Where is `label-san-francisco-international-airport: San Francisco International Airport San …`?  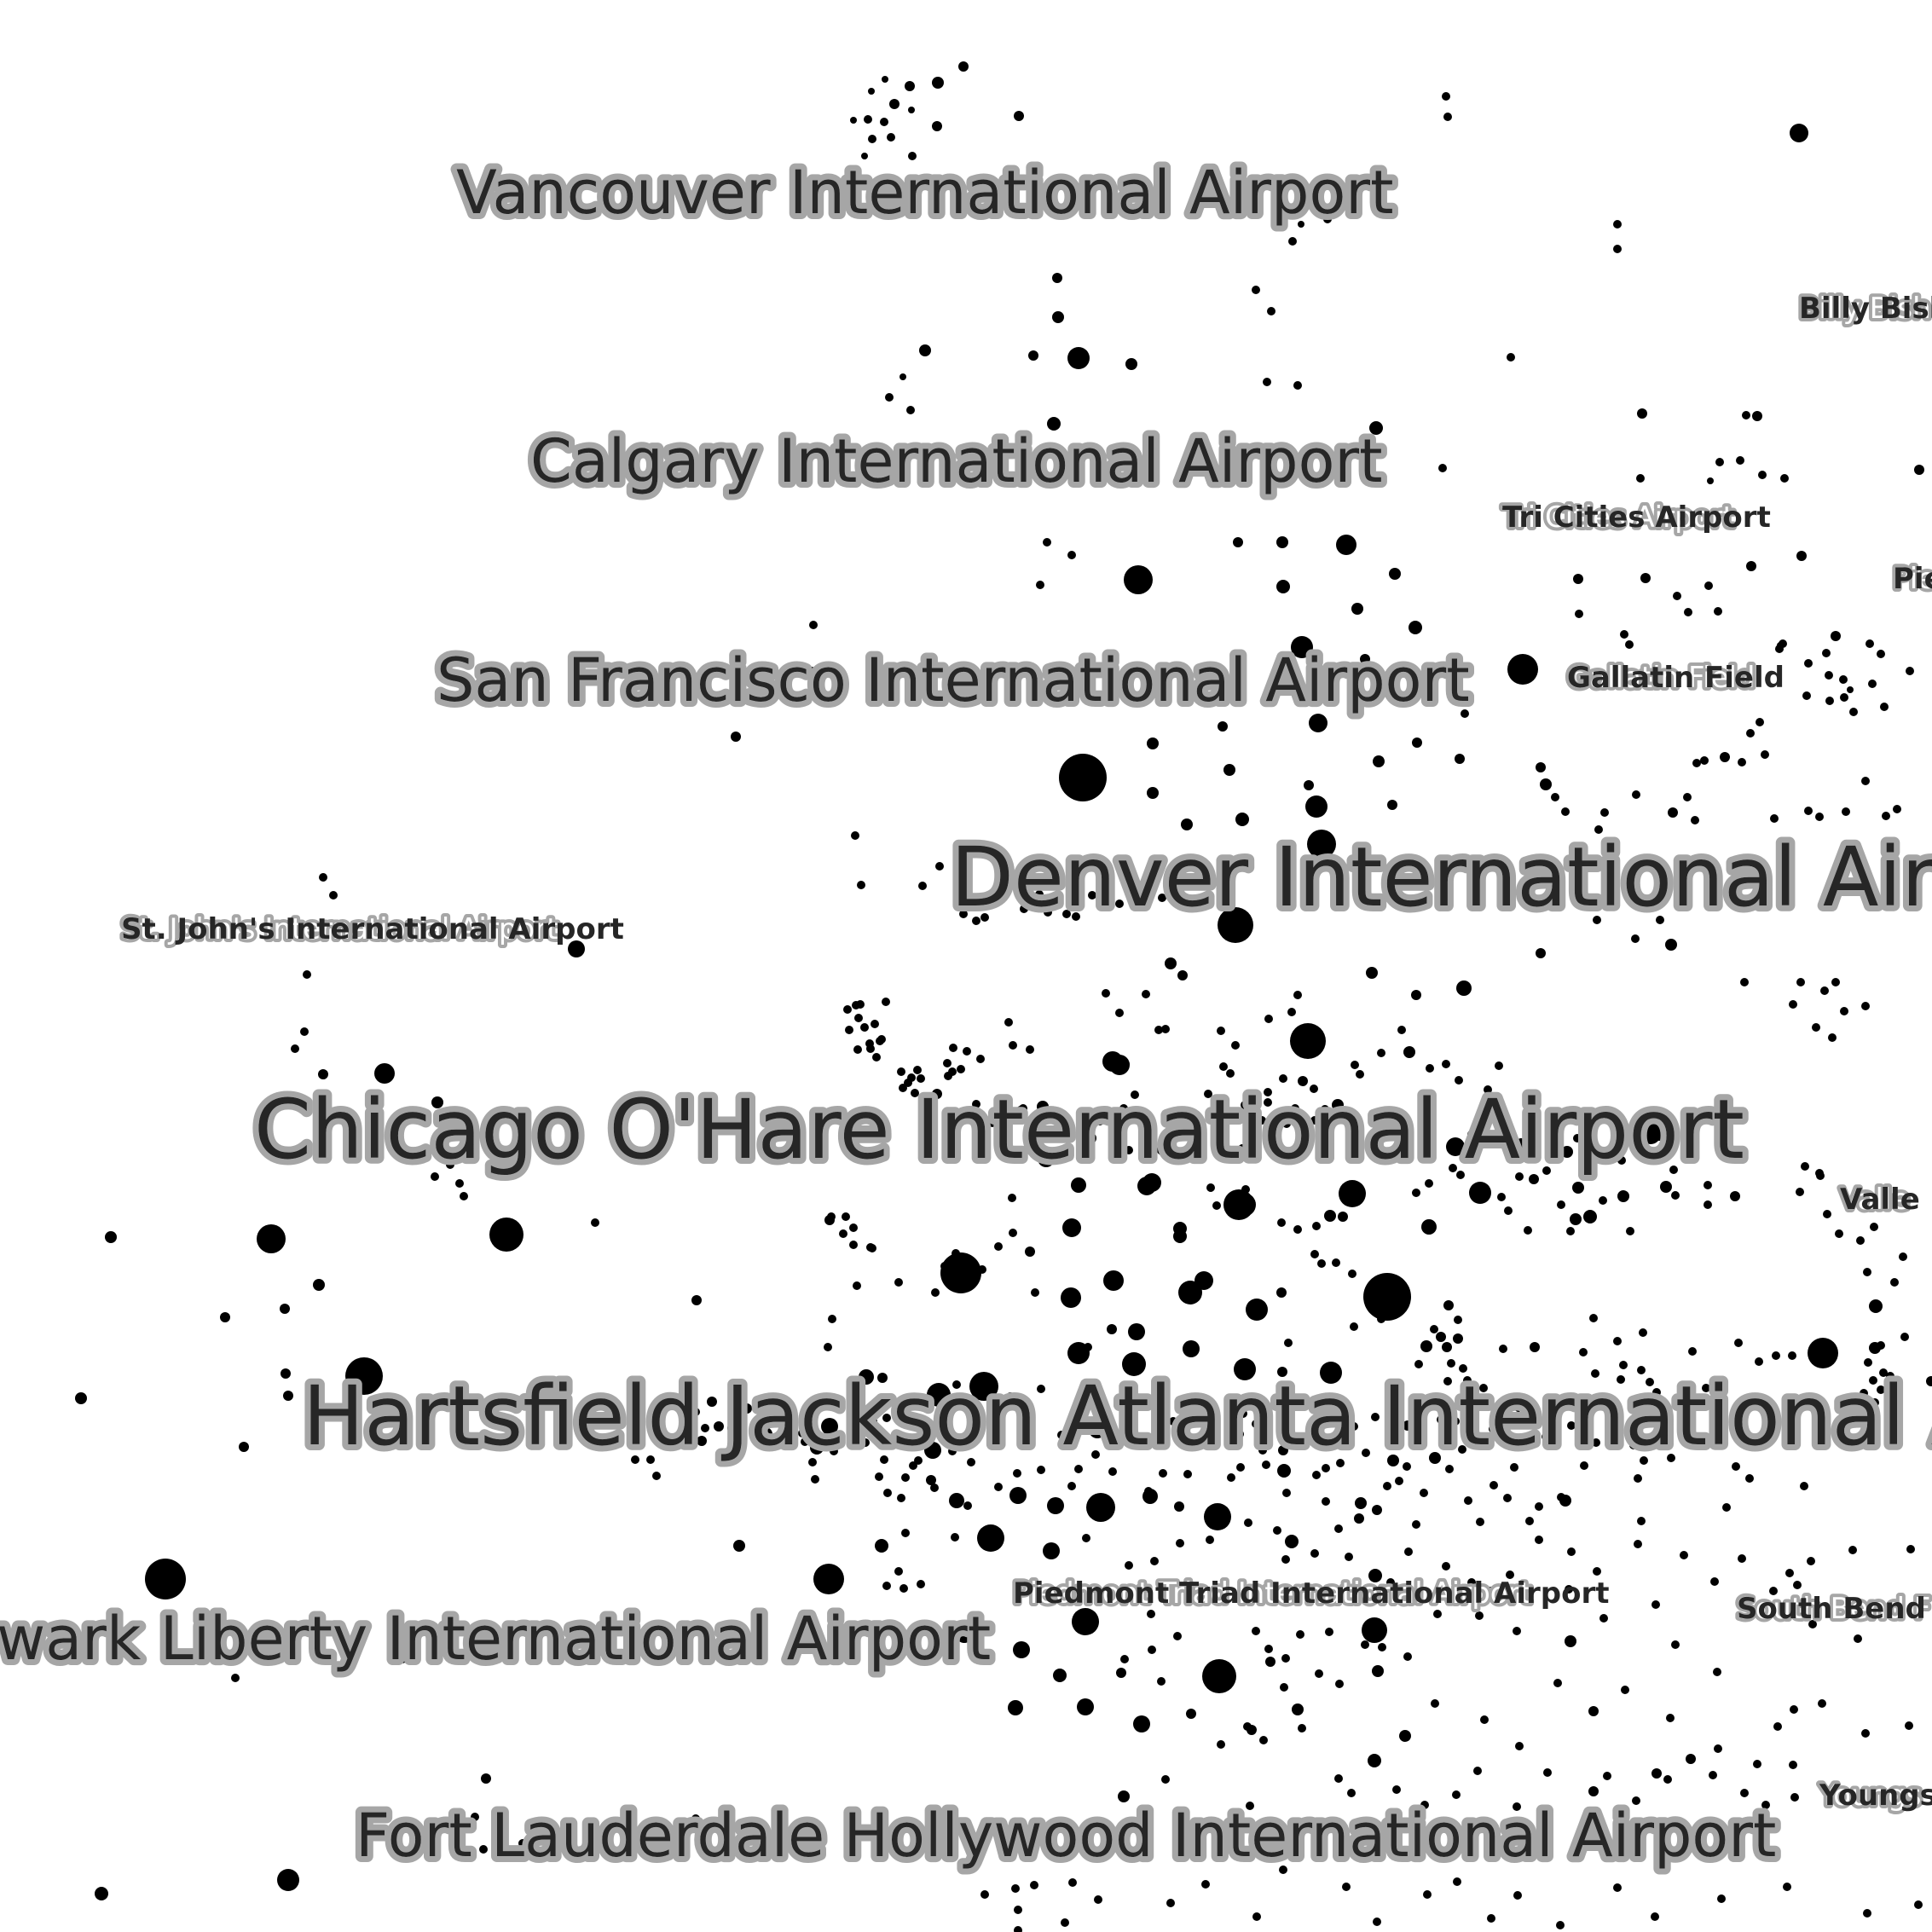 label-san-francisco-international-airport: San Francisco International Airport San … is located at coordinates (953, 680).